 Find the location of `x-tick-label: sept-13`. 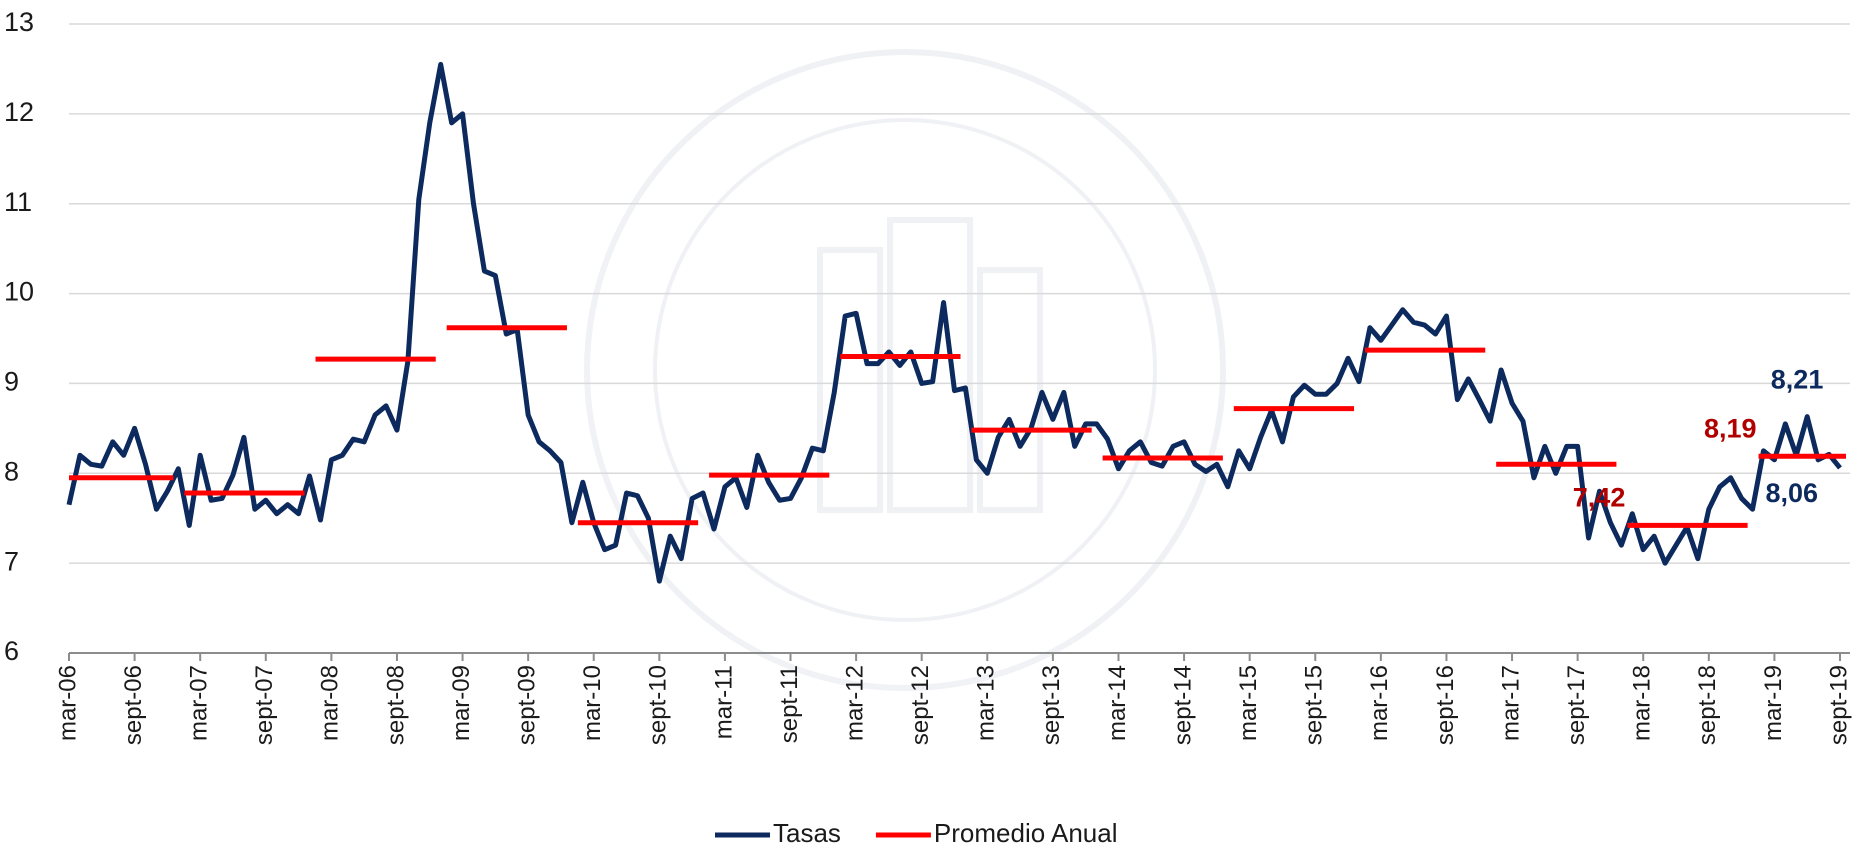

x-tick-label: sept-13 is located at coordinates (1051, 705).